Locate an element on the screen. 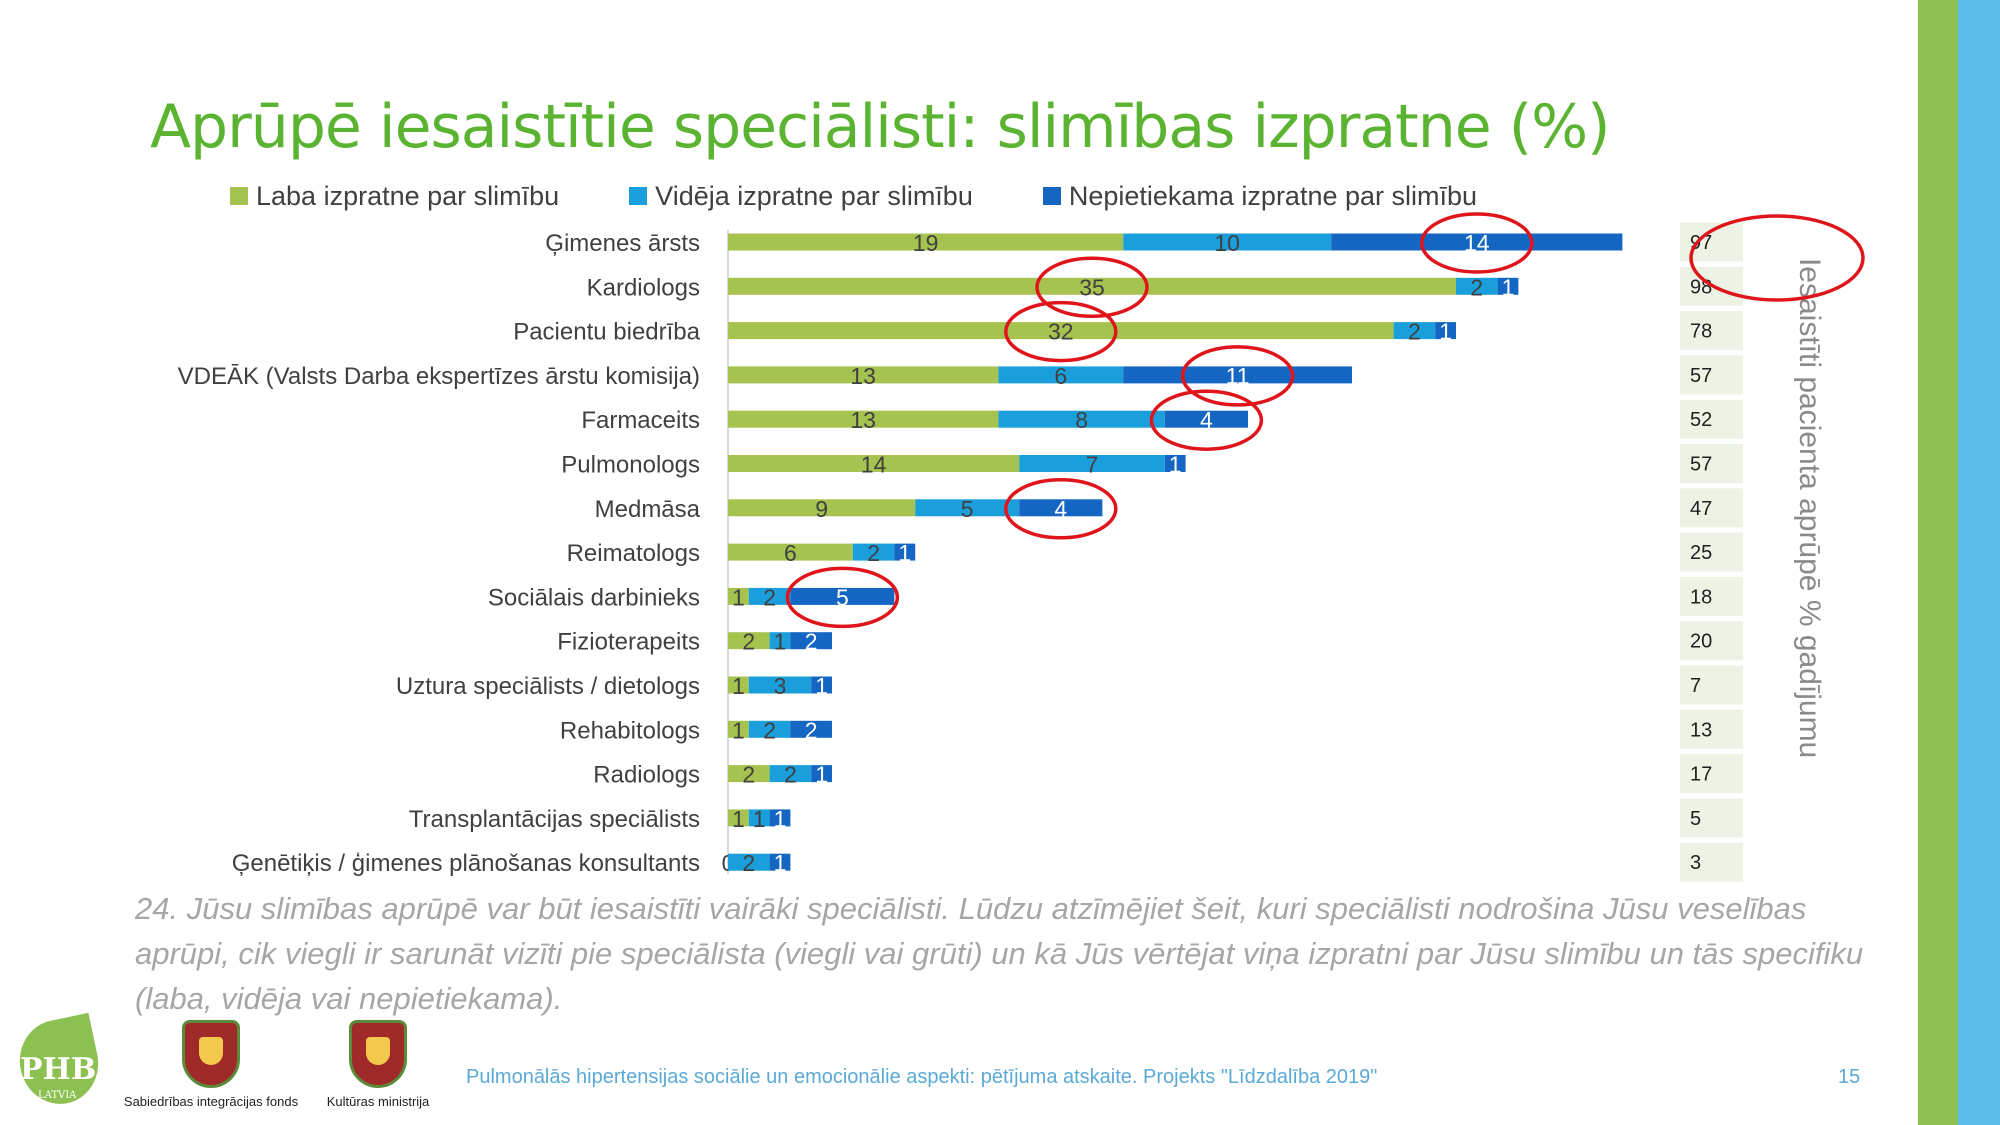  side-table-axis-label: Iesaistīti pacienta aprūpē % gadījumu is located at coordinates (1809, 508).